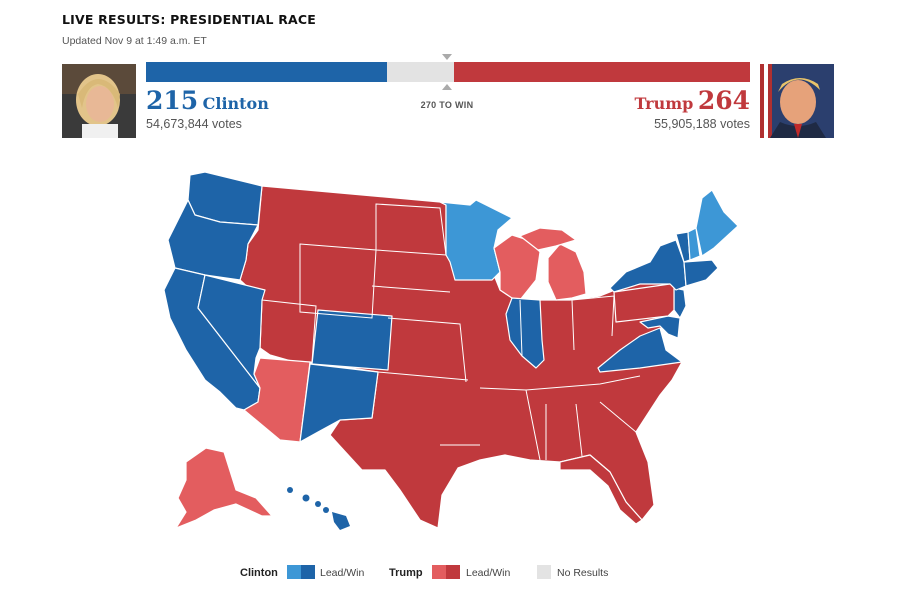 Image resolution: width=900 pixels, height=600 pixels. What do you see at coordinates (447, 57) in the screenshot?
I see `threshold-marker-top` at bounding box center [447, 57].